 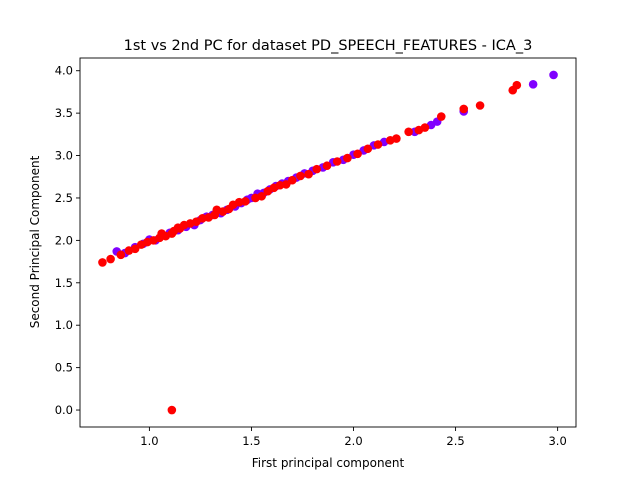 What do you see at coordinates (64, 283) in the screenshot?
I see `y-tick-label: 1.5` at bounding box center [64, 283].